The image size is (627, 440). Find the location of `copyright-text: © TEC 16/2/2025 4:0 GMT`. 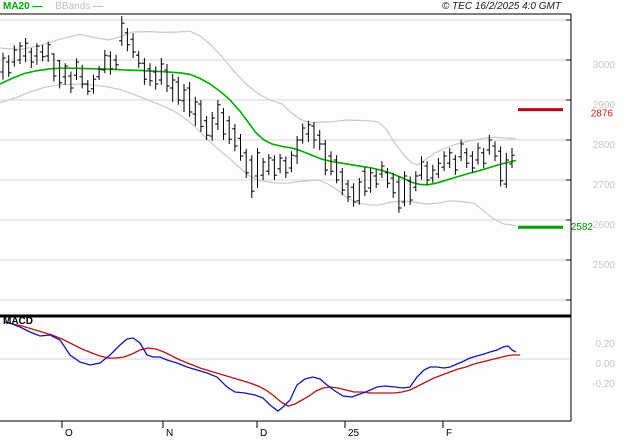

copyright-text: © TEC 16/2/2025 4:0 GMT is located at coordinates (501, 6).